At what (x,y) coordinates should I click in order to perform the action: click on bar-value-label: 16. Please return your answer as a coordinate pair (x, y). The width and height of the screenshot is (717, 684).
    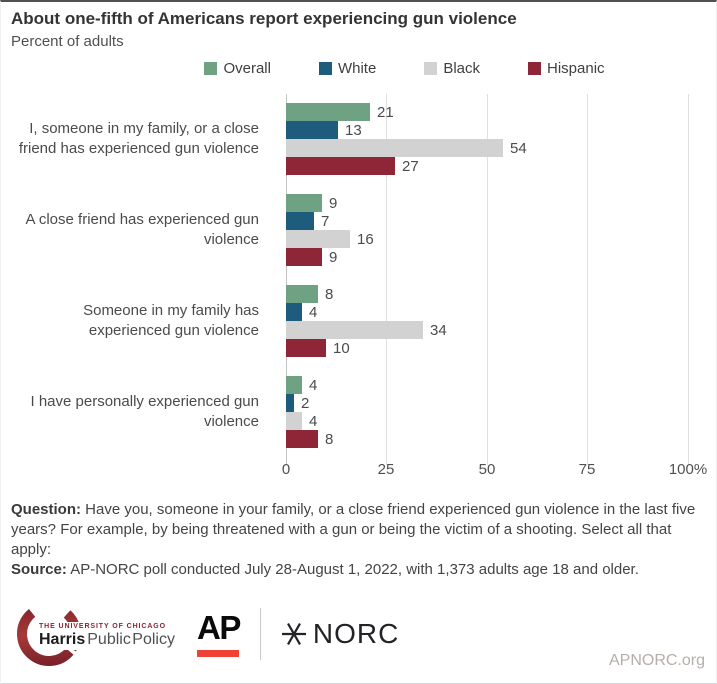
    Looking at the image, I should click on (365, 239).